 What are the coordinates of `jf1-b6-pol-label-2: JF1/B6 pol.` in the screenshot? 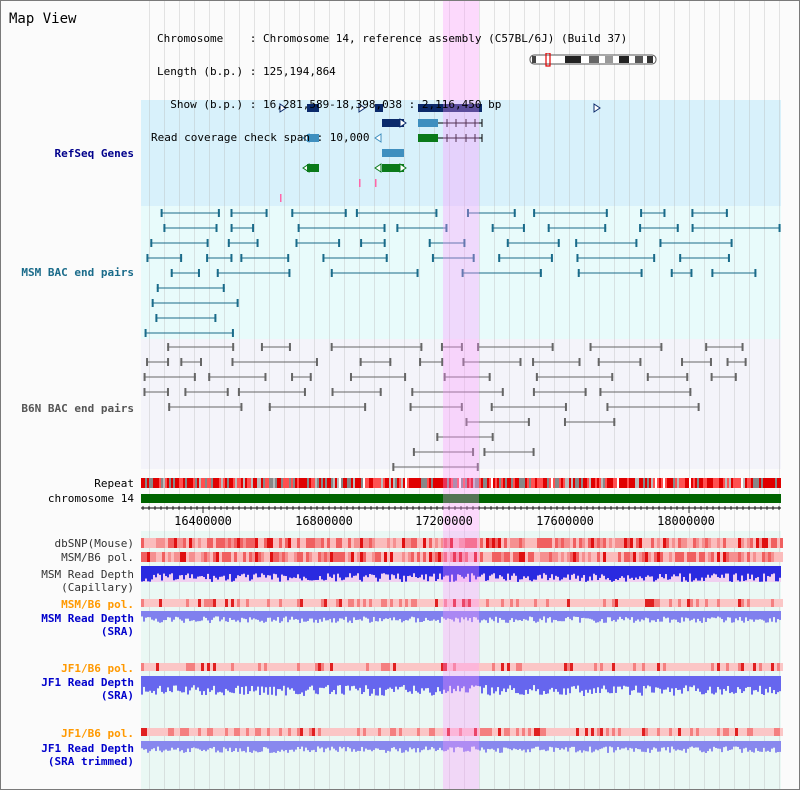 It's located at (97, 733).